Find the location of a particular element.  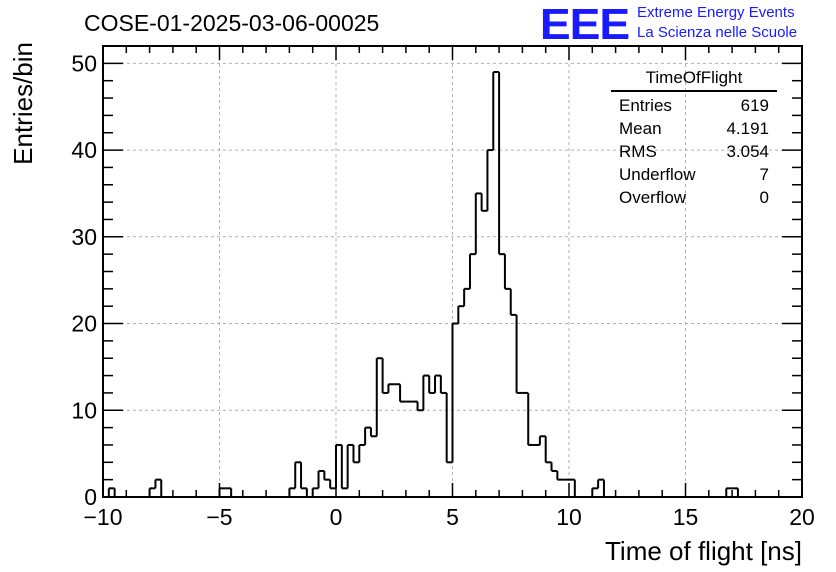

stats-label: Mean is located at coordinates (640, 128).